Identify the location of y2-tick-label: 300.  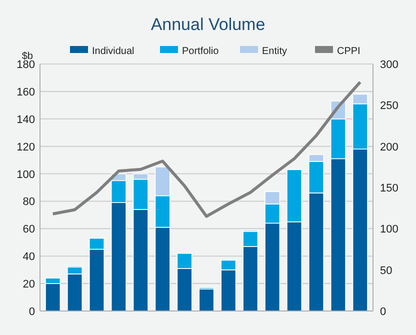
(389, 65).